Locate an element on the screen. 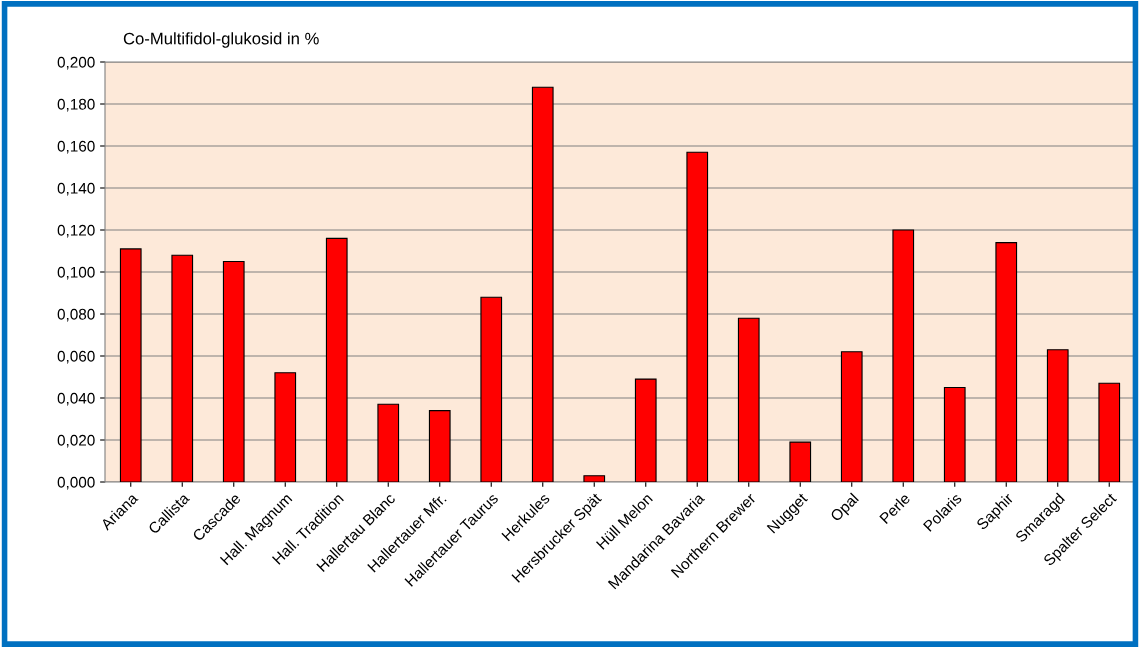 This screenshot has width=1140, height=648. y-tick-label: 0,140 is located at coordinates (76, 189).